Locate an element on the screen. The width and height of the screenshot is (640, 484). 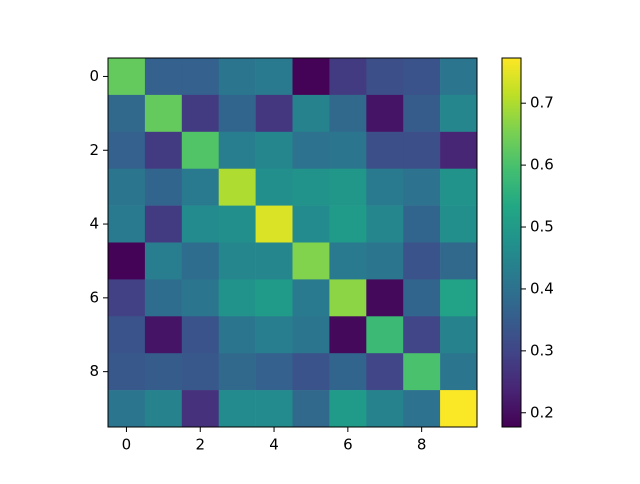
y-tick-label: 6 is located at coordinates (94, 297).